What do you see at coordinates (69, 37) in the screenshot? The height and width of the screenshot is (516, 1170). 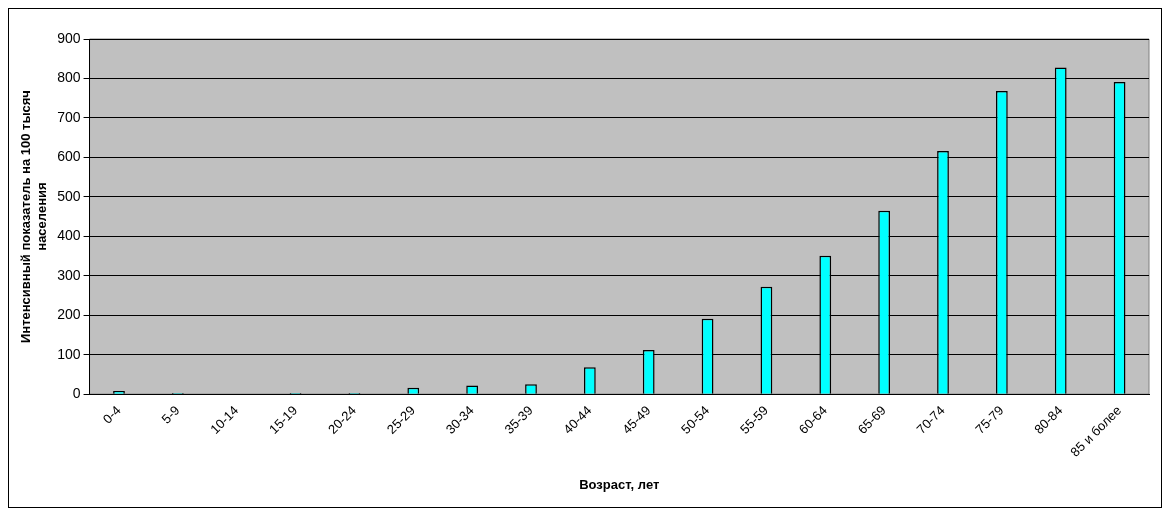 I see `y-tick-label: 900` at bounding box center [69, 37].